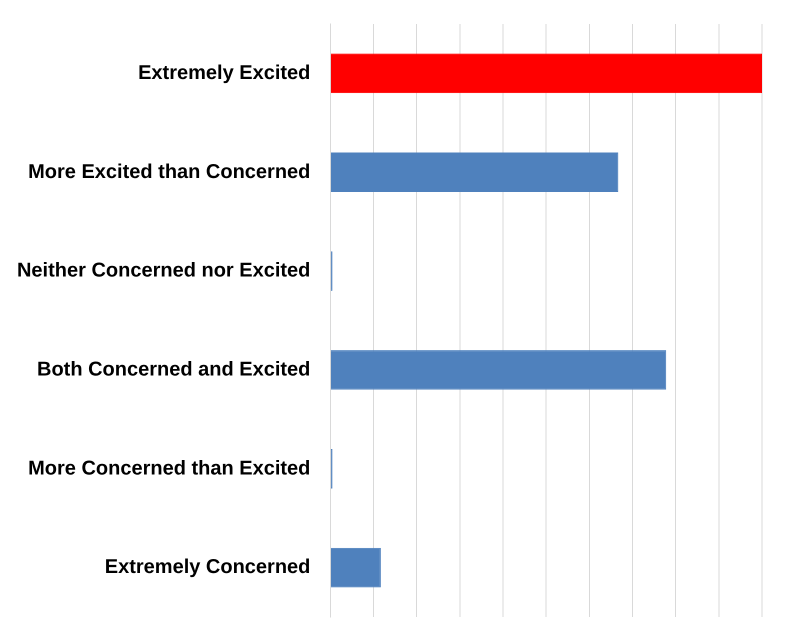  I want to click on y-tick-label: Extremely Excited, so click(224, 73).